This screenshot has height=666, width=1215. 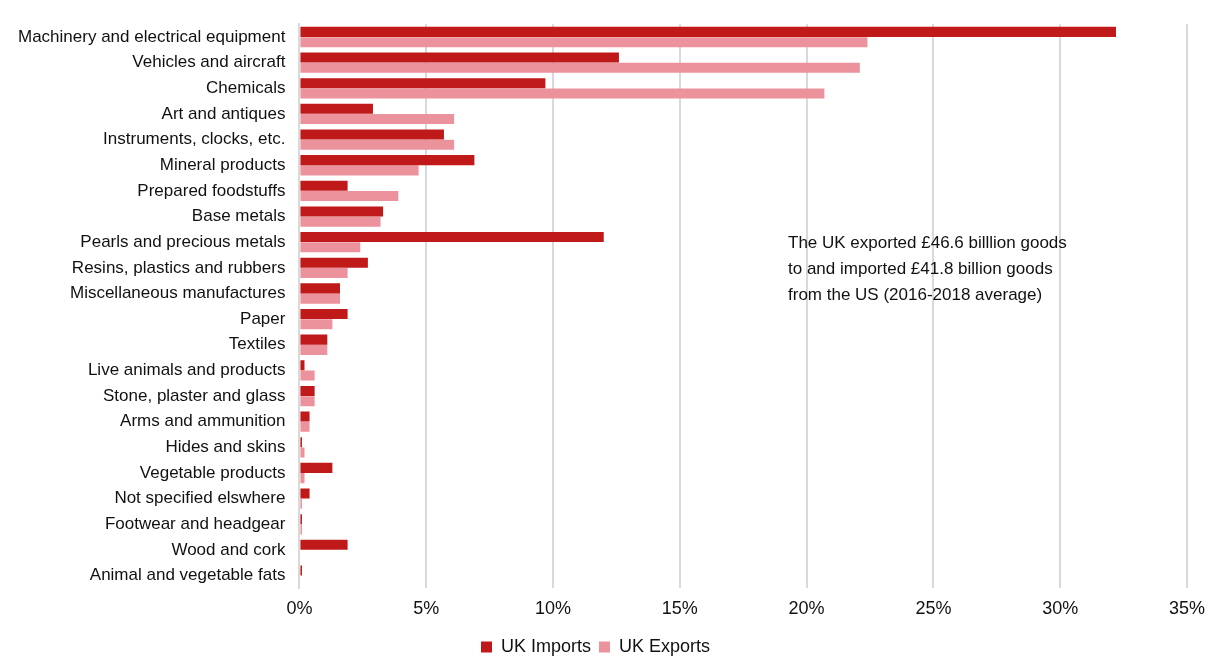 What do you see at coordinates (186, 370) in the screenshot?
I see `y-tick-label: Live animals and products` at bounding box center [186, 370].